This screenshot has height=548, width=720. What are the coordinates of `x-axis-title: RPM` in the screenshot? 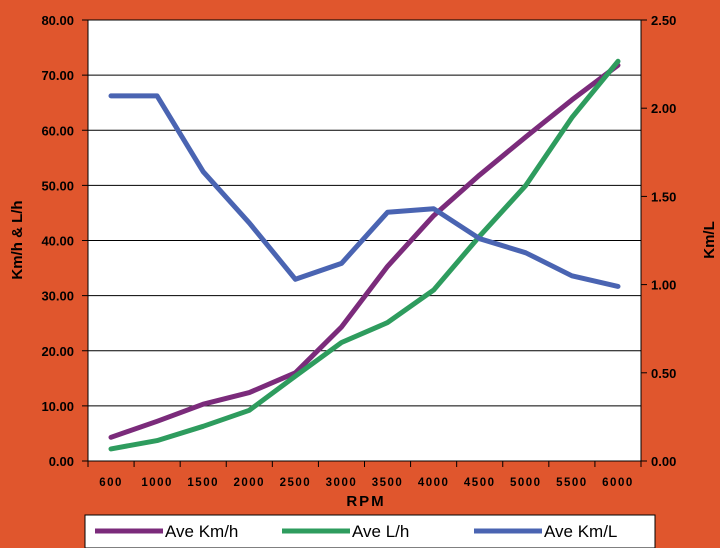 It's located at (365, 501).